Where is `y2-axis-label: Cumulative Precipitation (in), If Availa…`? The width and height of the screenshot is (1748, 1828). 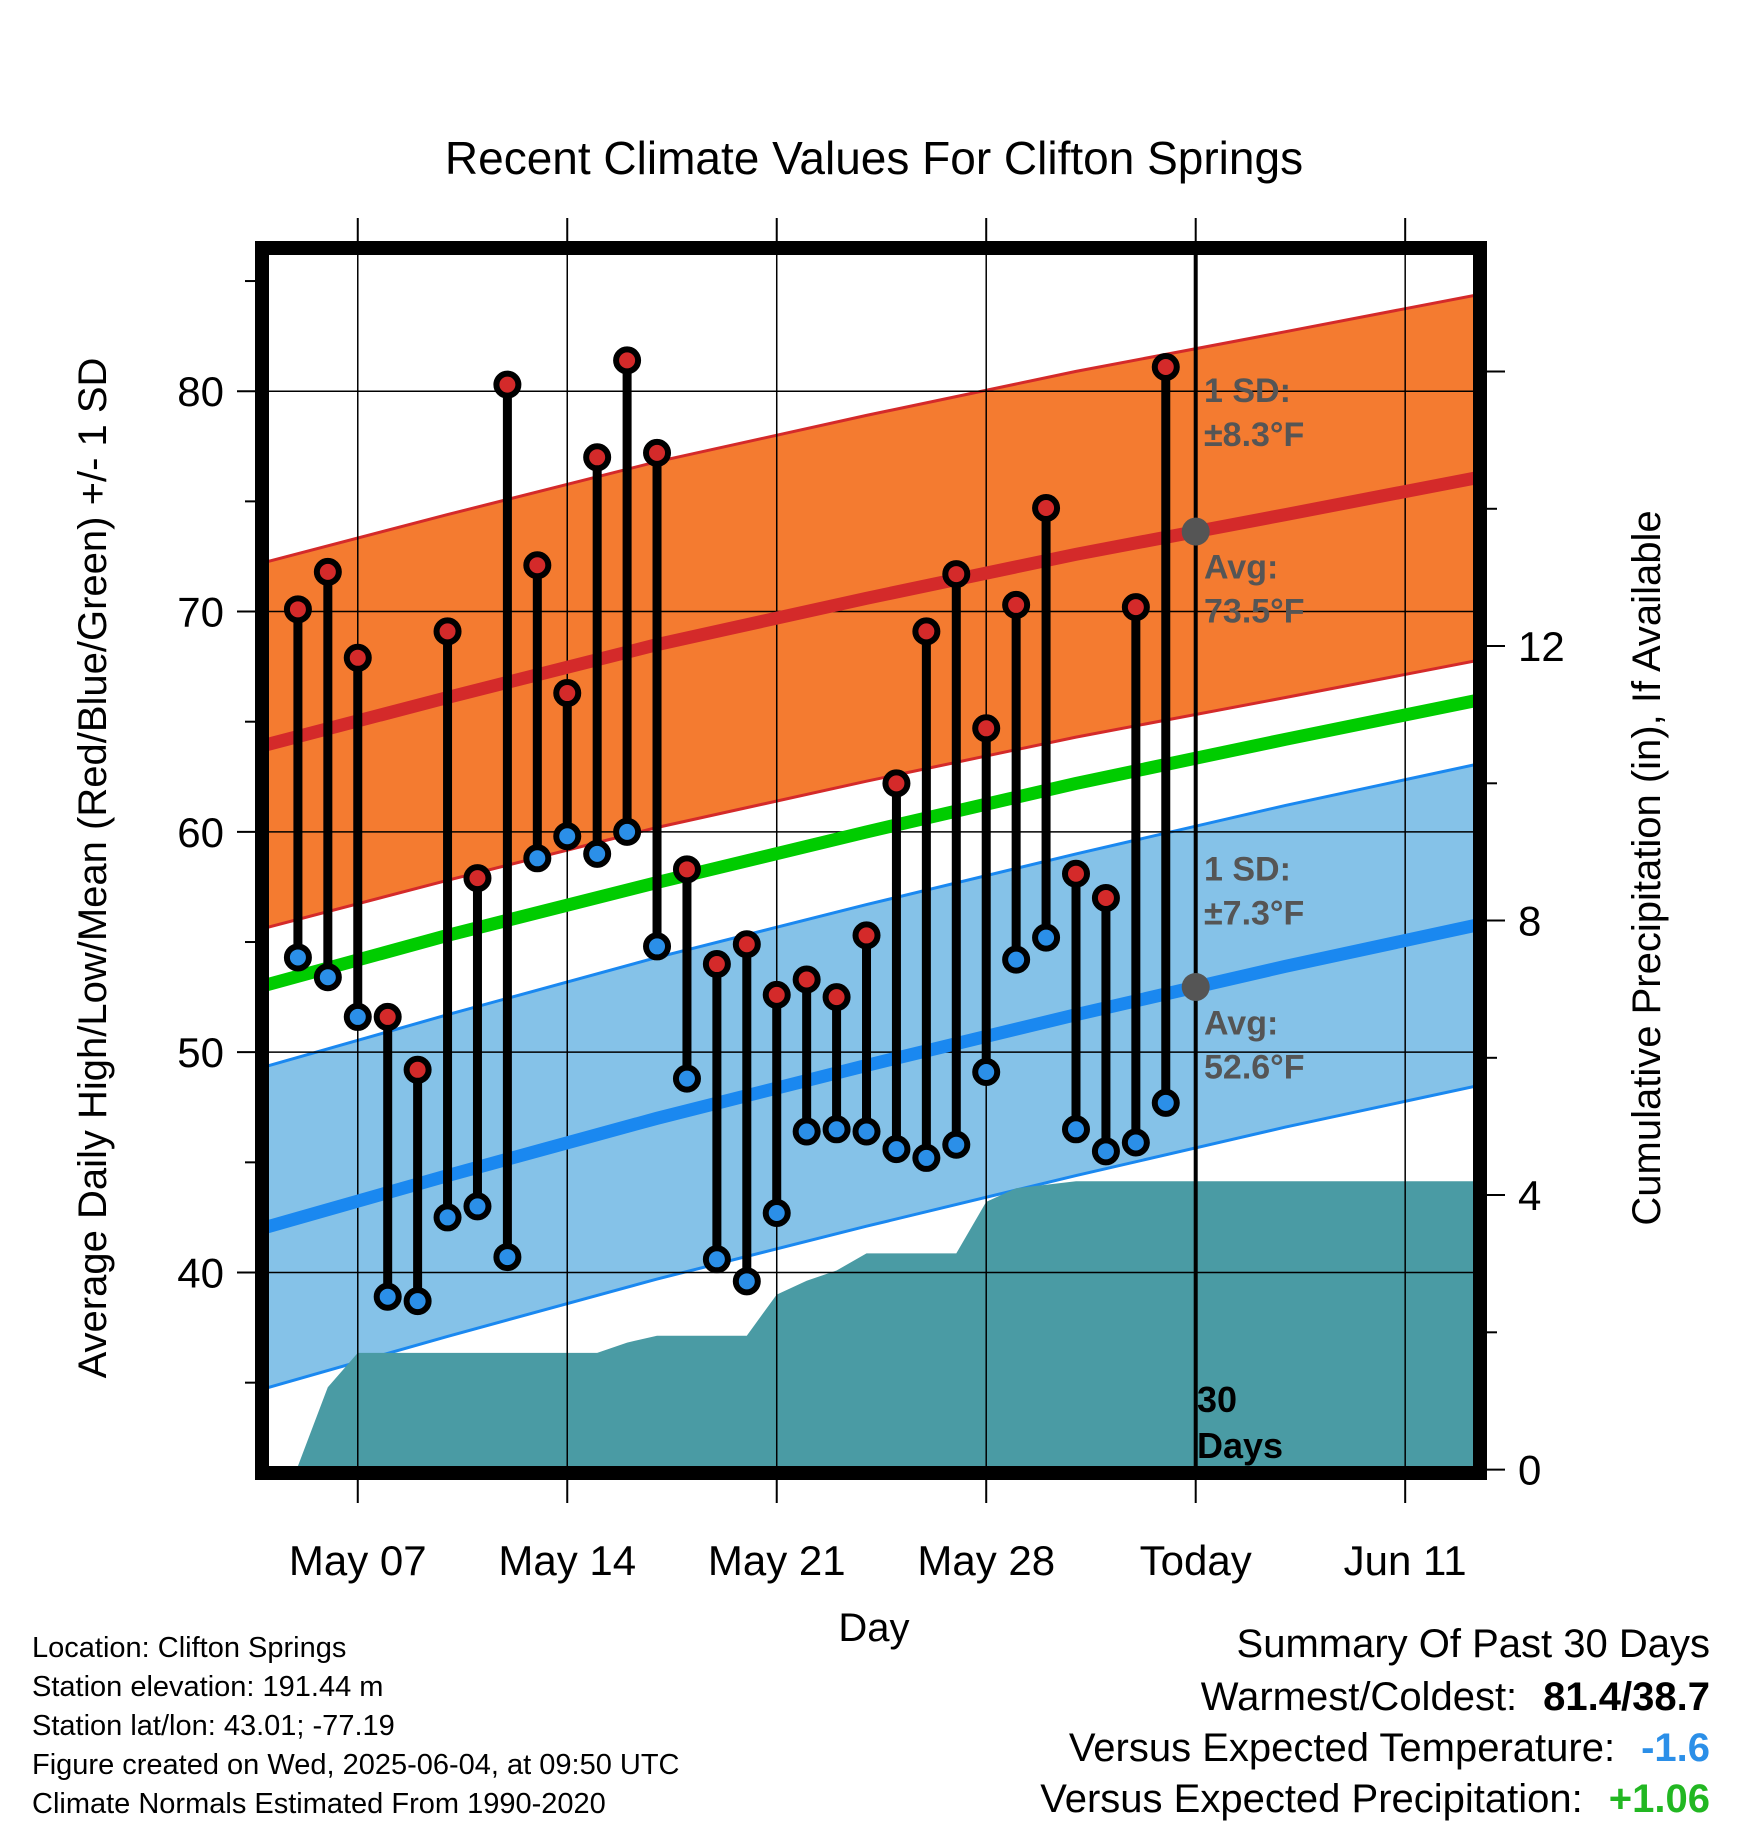 y2-axis-label: Cumulative Precipitation (in), If Availa… is located at coordinates (1647, 867).